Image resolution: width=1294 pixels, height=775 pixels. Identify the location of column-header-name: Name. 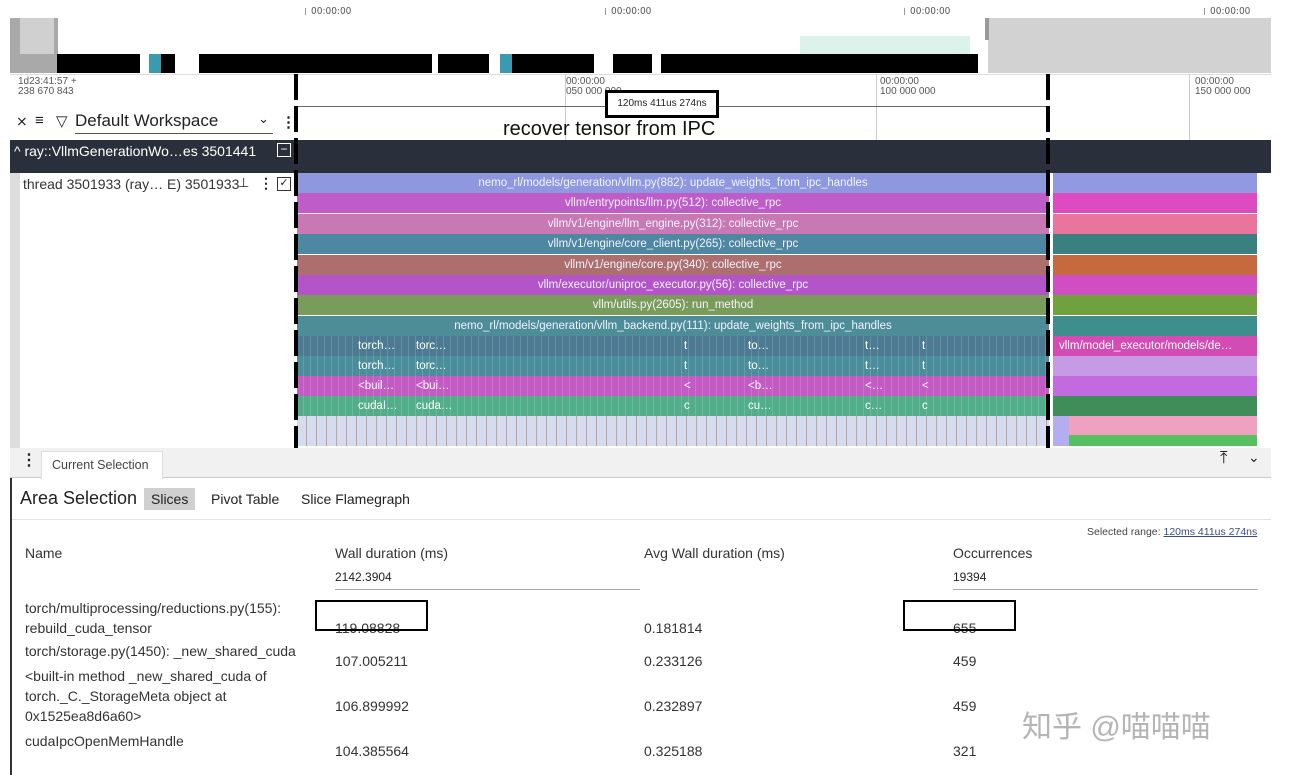
(44, 553).